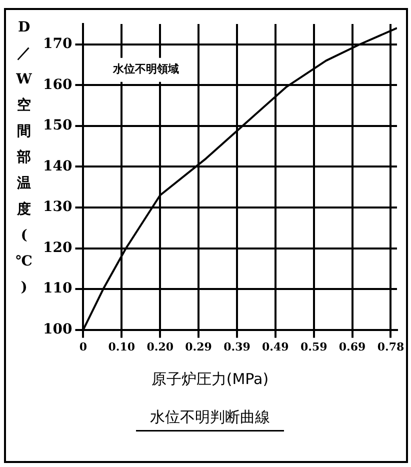 Image resolution: width=411 pixels, height=467 pixels. I want to click on x-tick-label: 0.10, so click(122, 347).